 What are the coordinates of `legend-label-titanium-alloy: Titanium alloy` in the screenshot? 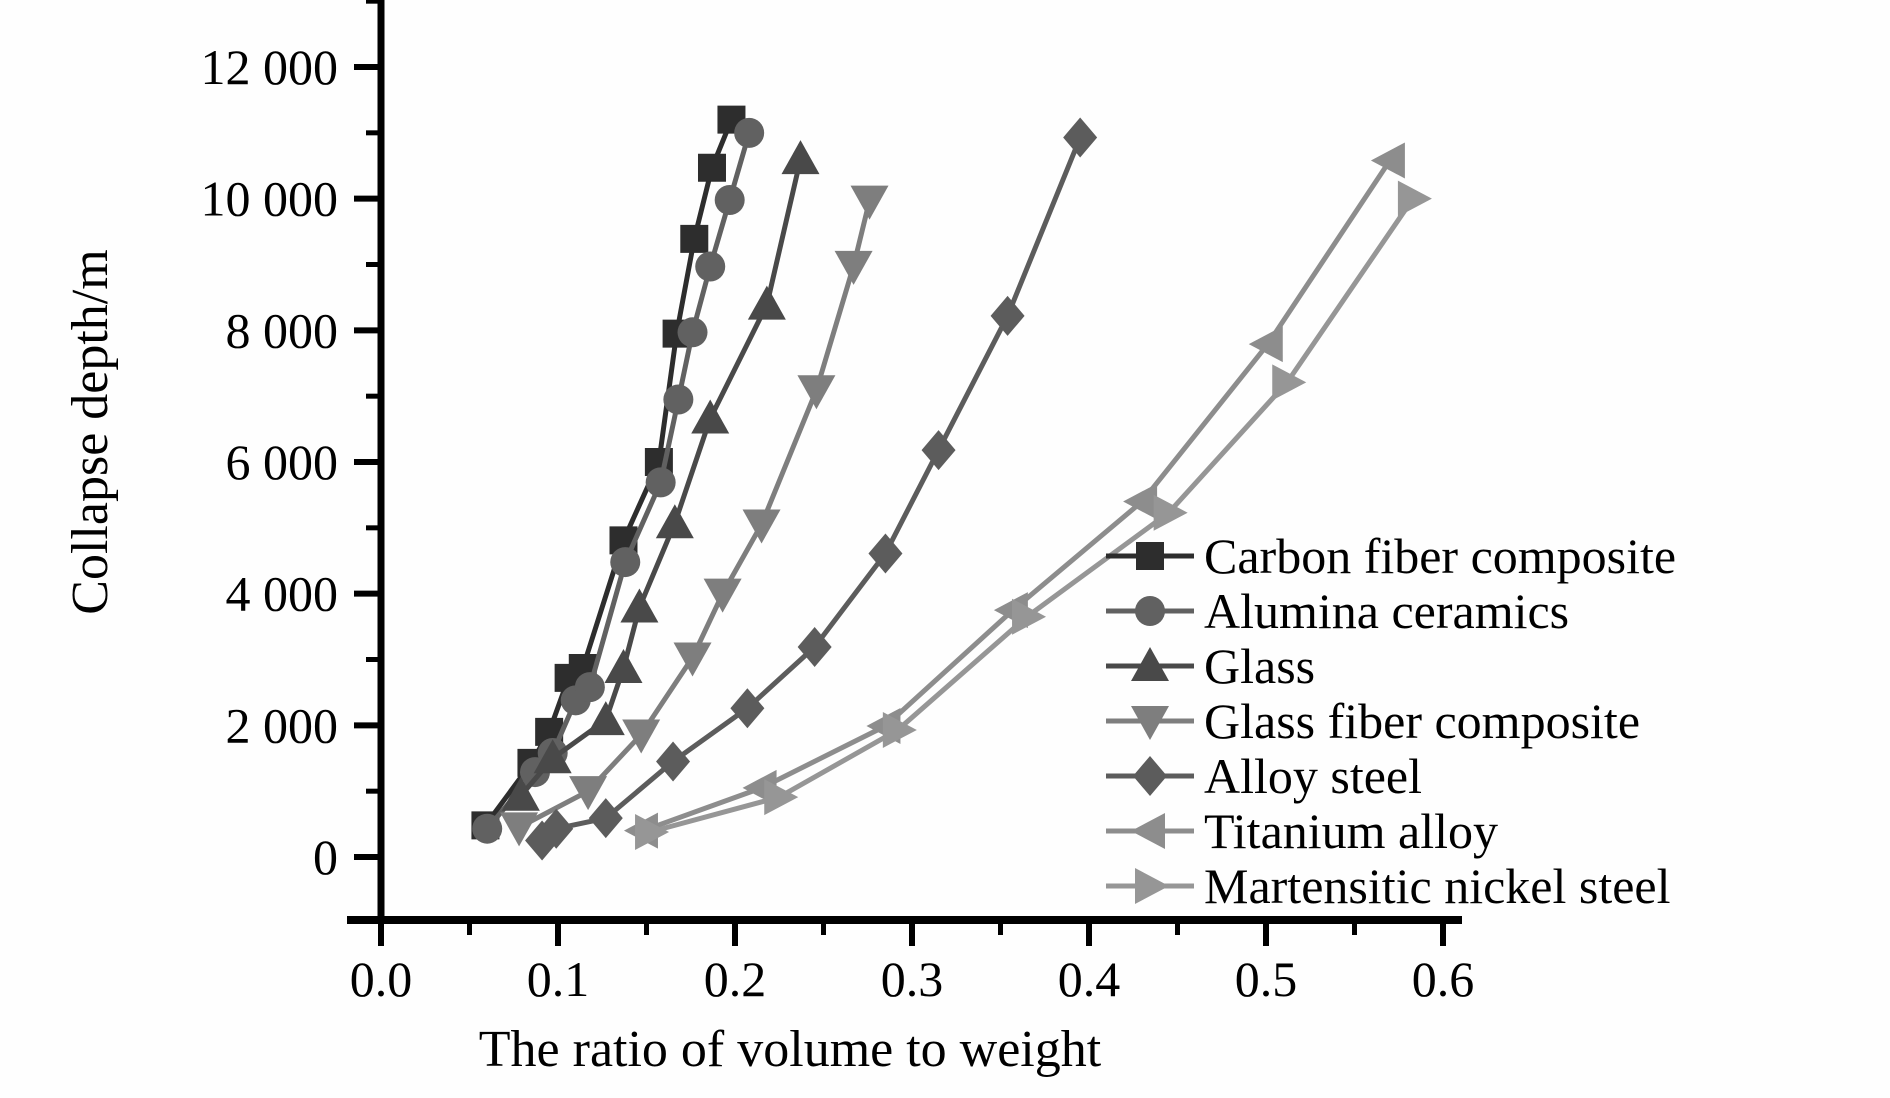 It's located at (1351, 831).